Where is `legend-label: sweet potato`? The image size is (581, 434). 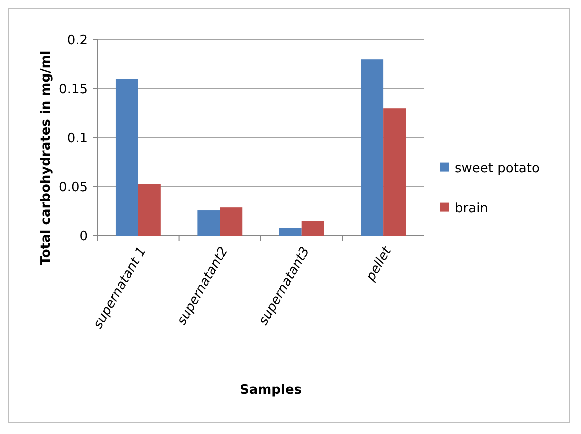
legend-label: sweet potato is located at coordinates (497, 168).